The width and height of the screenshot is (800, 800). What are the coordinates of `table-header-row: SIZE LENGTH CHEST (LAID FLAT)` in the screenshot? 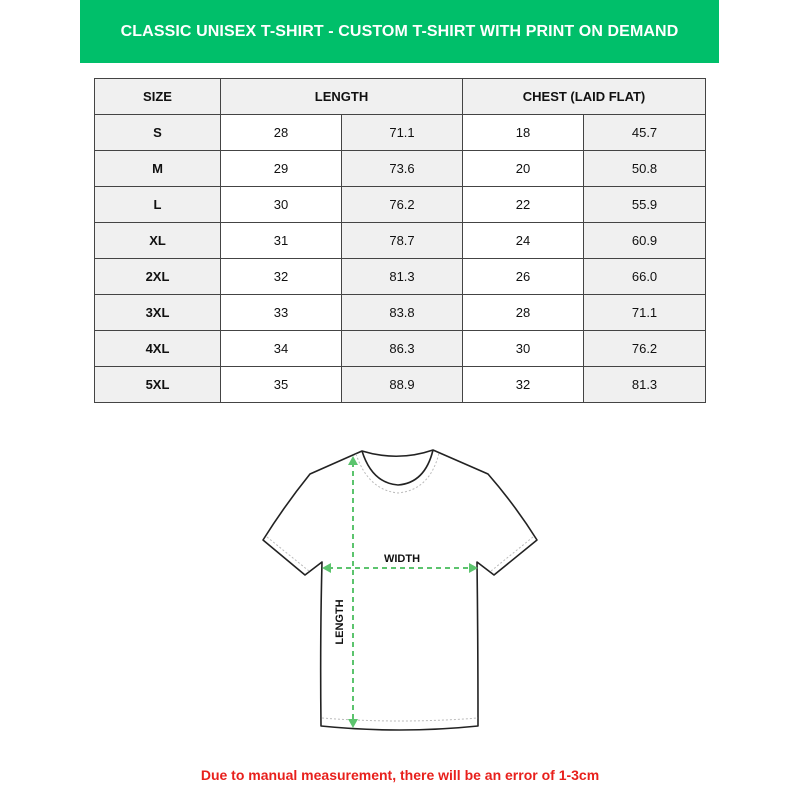 It's located at (400, 96).